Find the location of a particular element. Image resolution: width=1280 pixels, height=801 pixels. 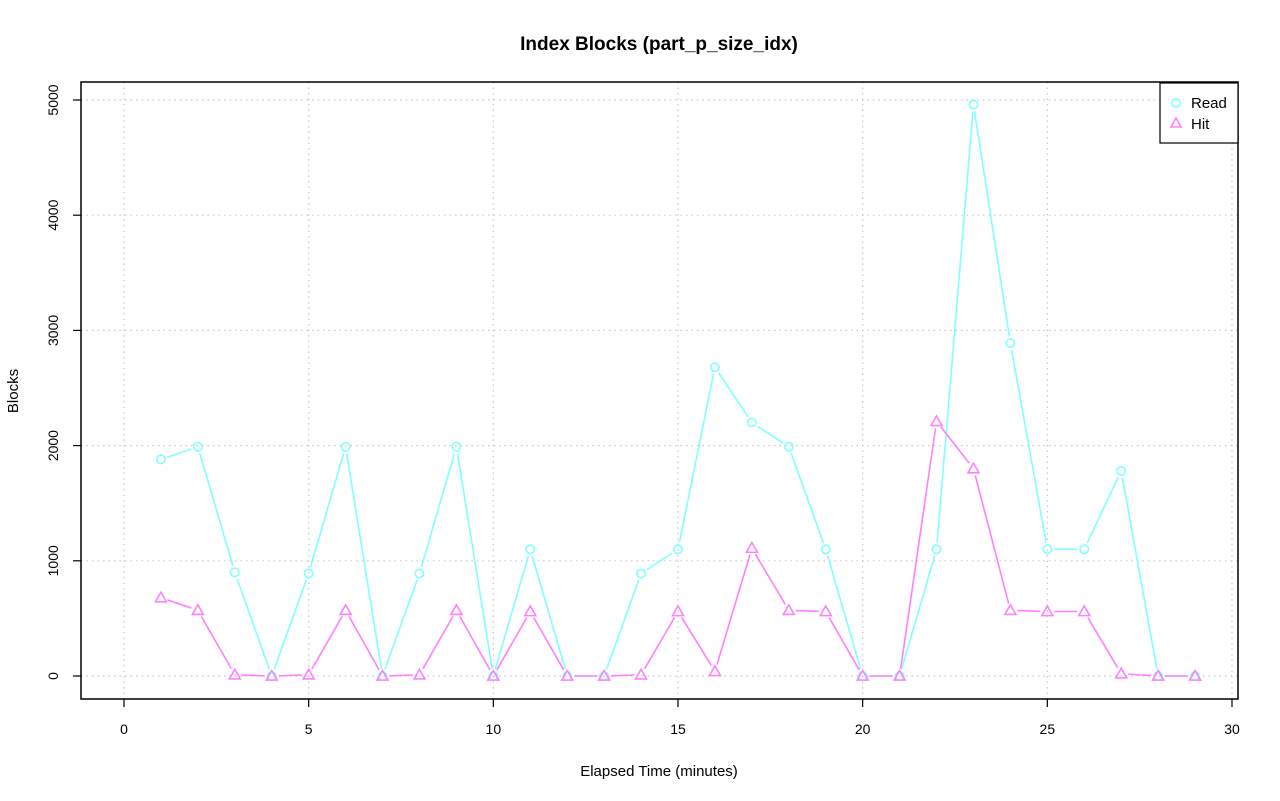

legend-hit-marker is located at coordinates (1176, 122).